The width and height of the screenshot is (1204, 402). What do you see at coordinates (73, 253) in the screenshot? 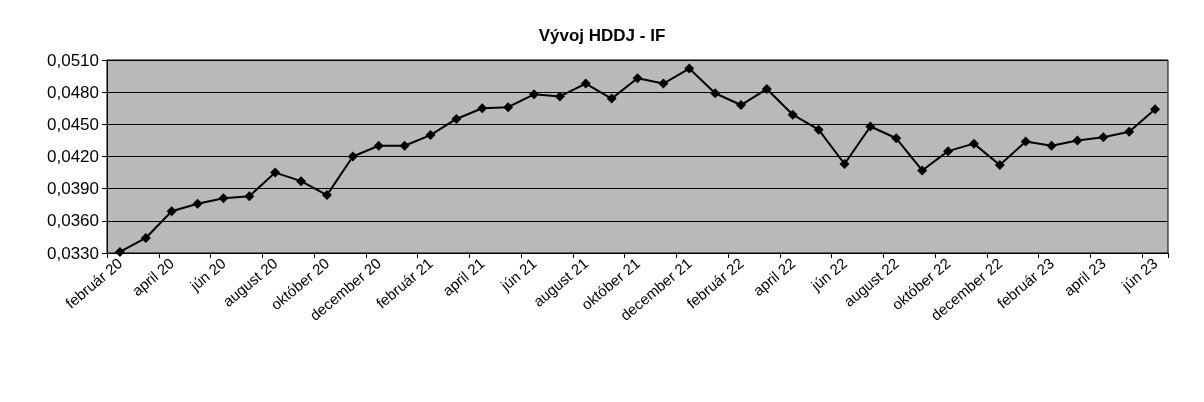
I see `y-tick-label: 0,0330` at bounding box center [73, 253].